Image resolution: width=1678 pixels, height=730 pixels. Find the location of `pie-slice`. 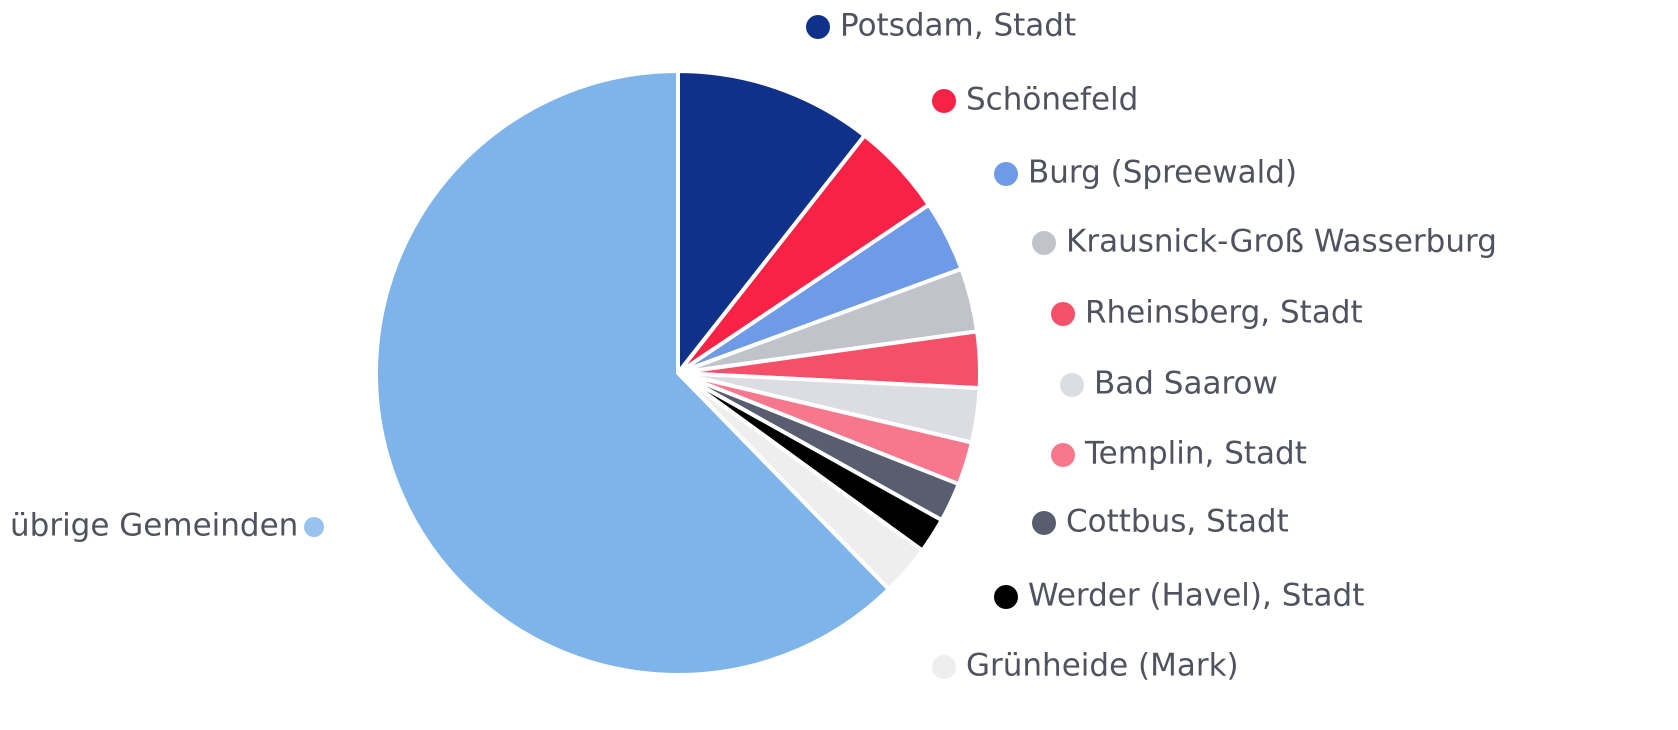

pie-slice is located at coordinates (771, 222).